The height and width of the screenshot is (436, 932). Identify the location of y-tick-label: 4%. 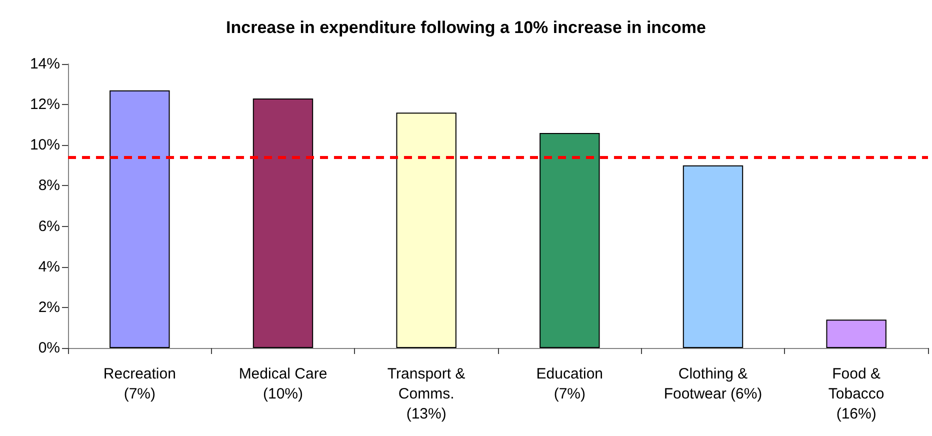
(49, 267).